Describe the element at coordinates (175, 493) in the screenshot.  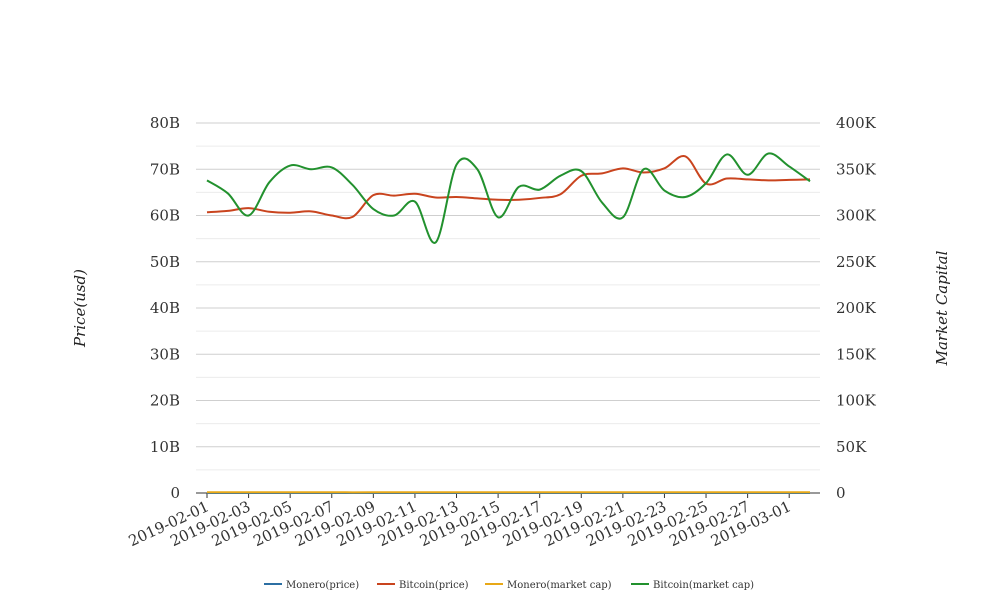
I see `left-tick-label: 0` at that location.